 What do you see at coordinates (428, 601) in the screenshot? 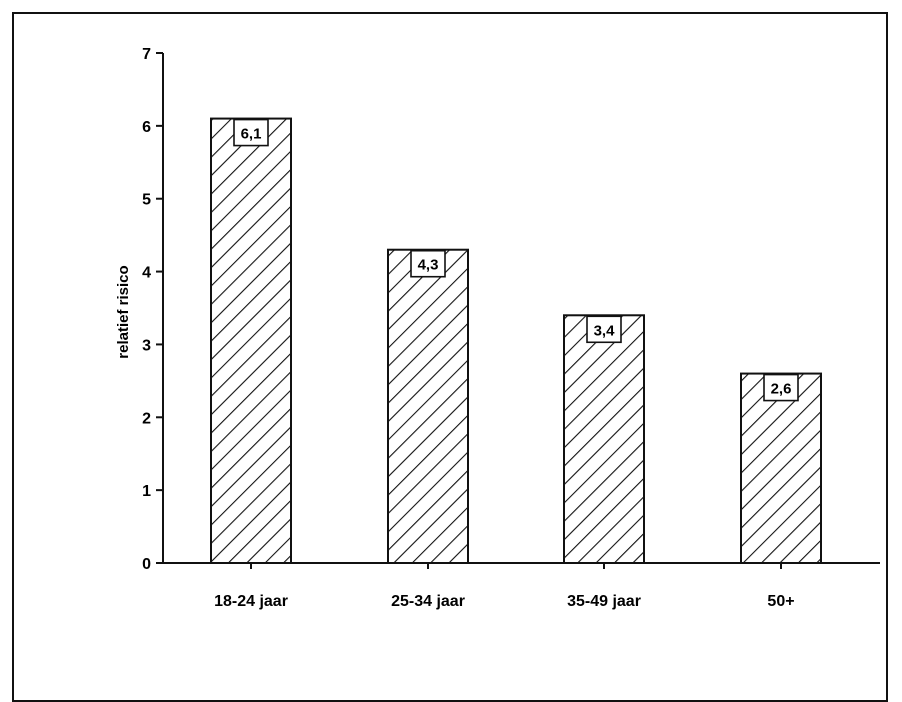
I see `x-tick-label: 25-34 jaar` at bounding box center [428, 601].